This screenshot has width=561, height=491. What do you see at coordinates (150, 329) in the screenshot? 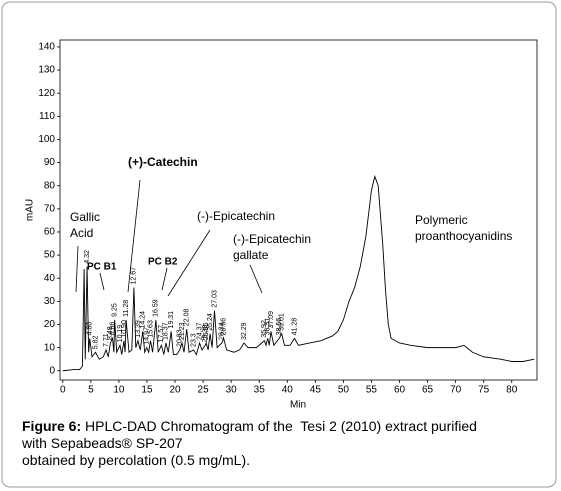
I see `peak-label: 15.63` at bounding box center [150, 329].